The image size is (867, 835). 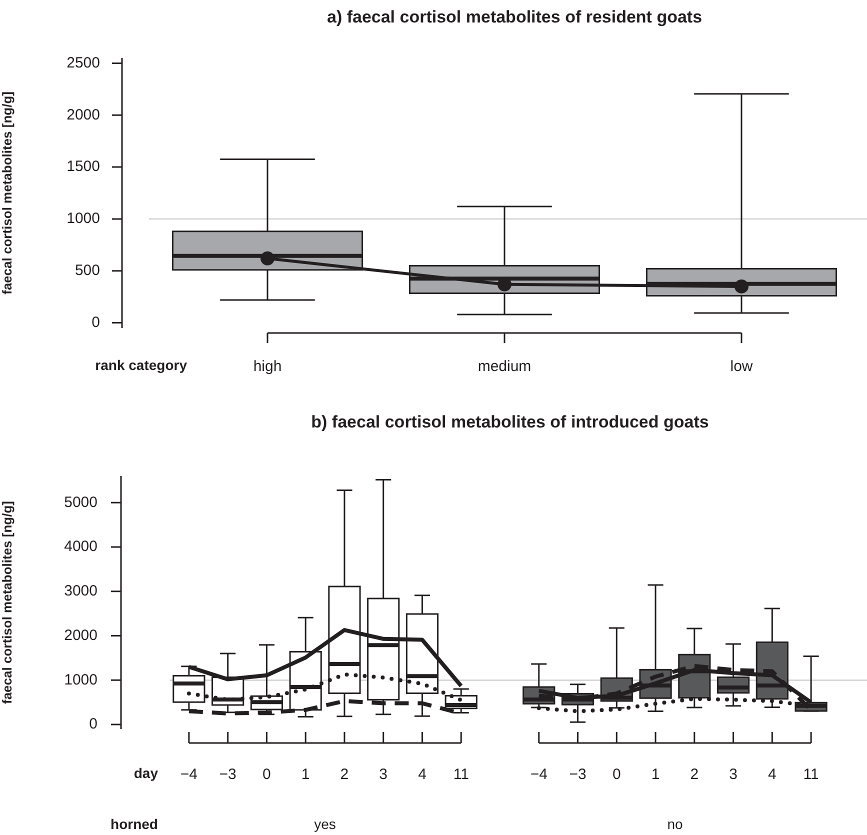 I want to click on x-axis-title: rank category, so click(x=141, y=364).